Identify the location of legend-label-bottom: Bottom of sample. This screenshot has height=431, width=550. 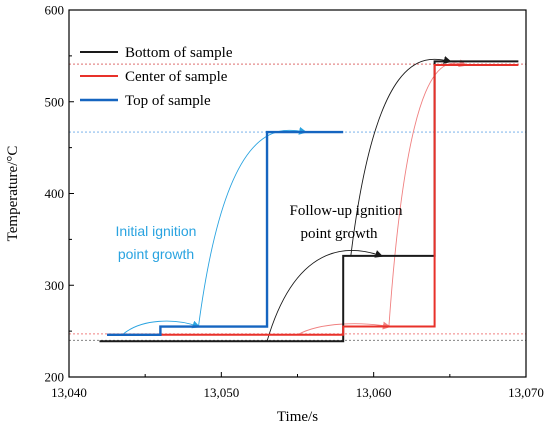
(179, 53).